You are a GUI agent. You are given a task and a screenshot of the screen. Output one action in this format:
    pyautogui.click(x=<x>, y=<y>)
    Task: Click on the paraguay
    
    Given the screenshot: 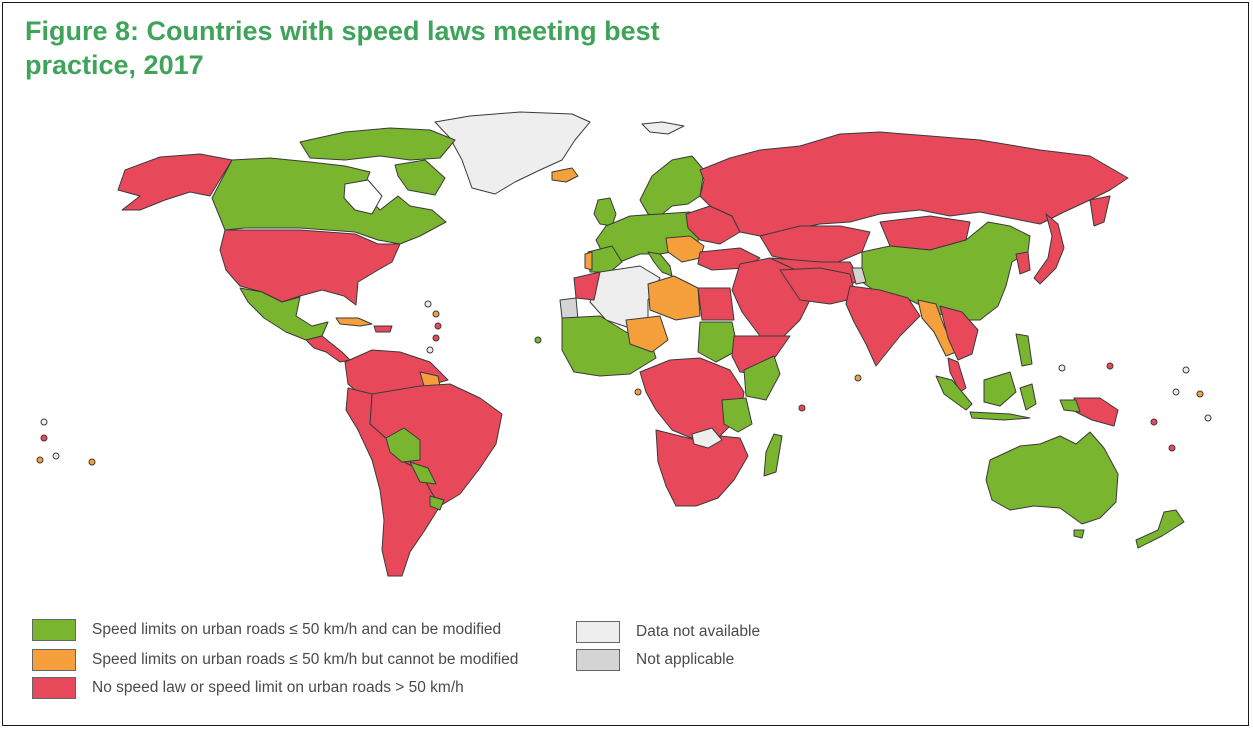 What is the action you would take?
    pyautogui.click(x=423, y=473)
    